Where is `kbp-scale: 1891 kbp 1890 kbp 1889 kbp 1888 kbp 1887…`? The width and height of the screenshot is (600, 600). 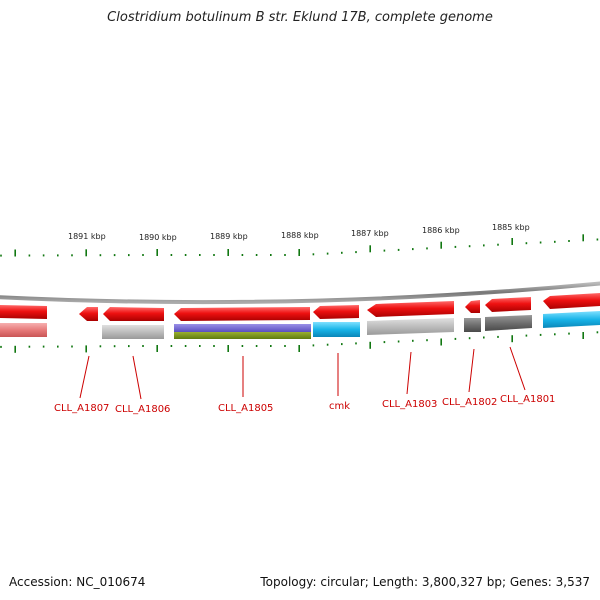 kbp-scale: 1891 kbp 1890 kbp 1889 kbp 1888 kbp 1887… is located at coordinates (299, 232).